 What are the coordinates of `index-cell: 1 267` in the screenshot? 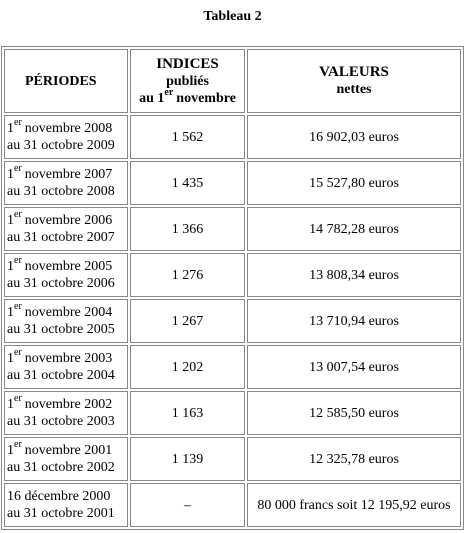 It's located at (187, 321).